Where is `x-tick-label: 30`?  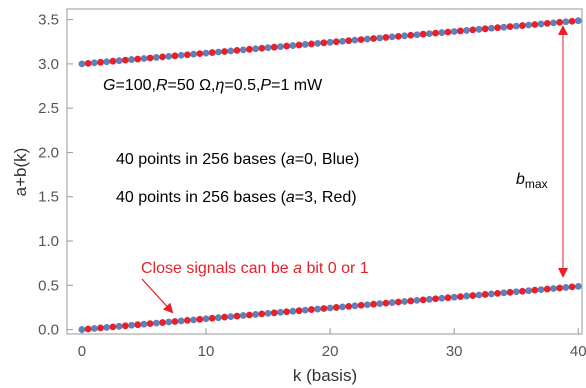 x-tick-label: 30 is located at coordinates (454, 351).